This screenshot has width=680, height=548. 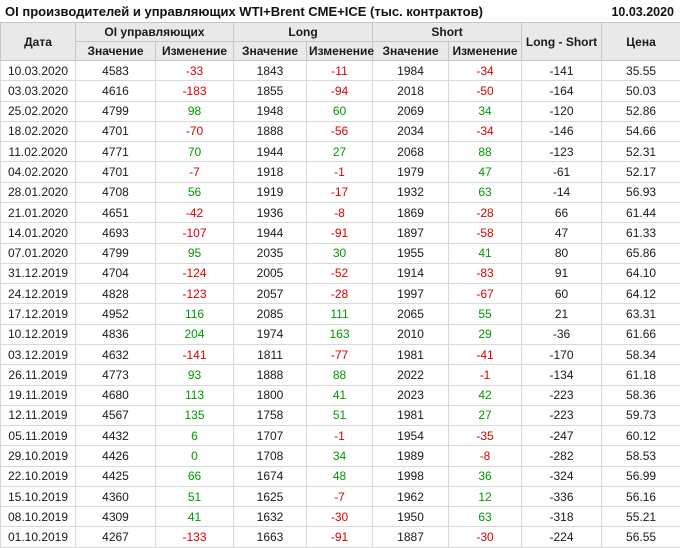 I want to click on cell-date: 04.02.2020, so click(x=38, y=172).